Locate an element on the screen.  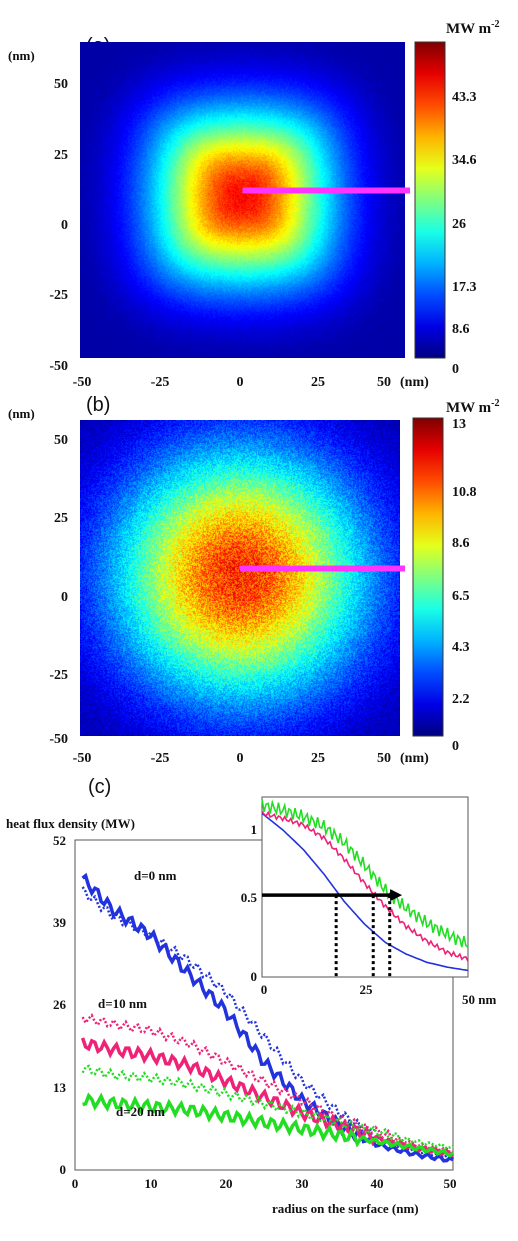
inset-y-tick: 1 is located at coordinates (254, 829).